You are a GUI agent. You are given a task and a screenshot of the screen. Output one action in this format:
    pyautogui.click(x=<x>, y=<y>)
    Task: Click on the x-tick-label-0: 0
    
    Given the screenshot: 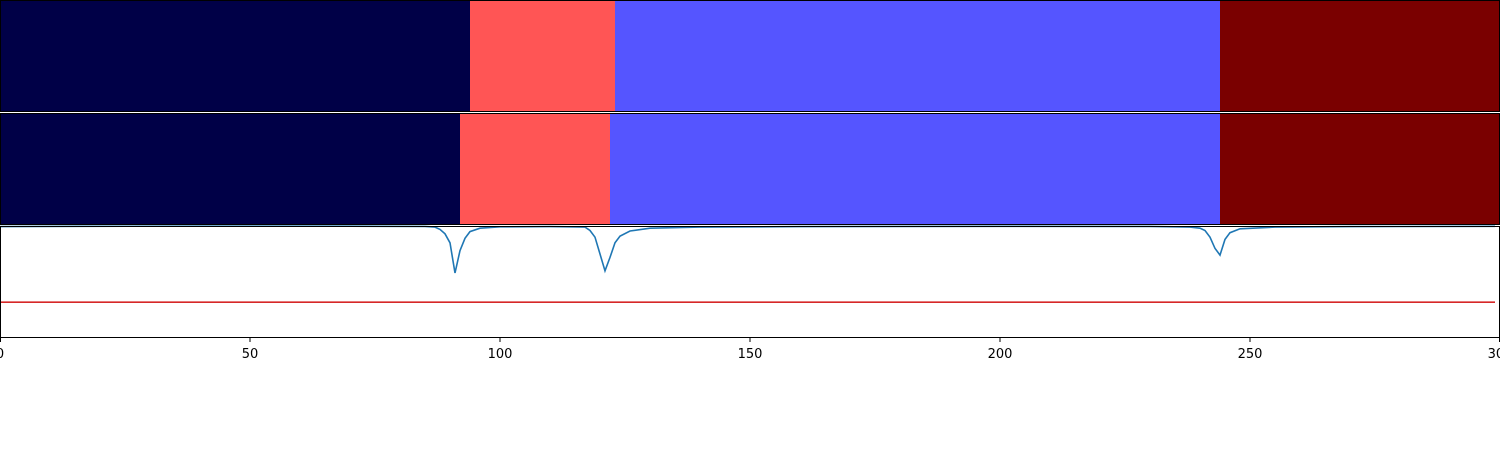 What is the action you would take?
    pyautogui.click(x=2, y=354)
    